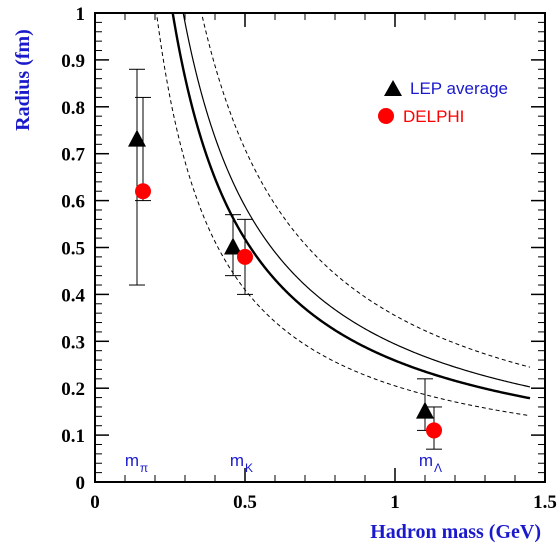 This screenshot has height=550, width=559. What do you see at coordinates (73, 436) in the screenshot?
I see `y-tick-label: 0.1` at bounding box center [73, 436].